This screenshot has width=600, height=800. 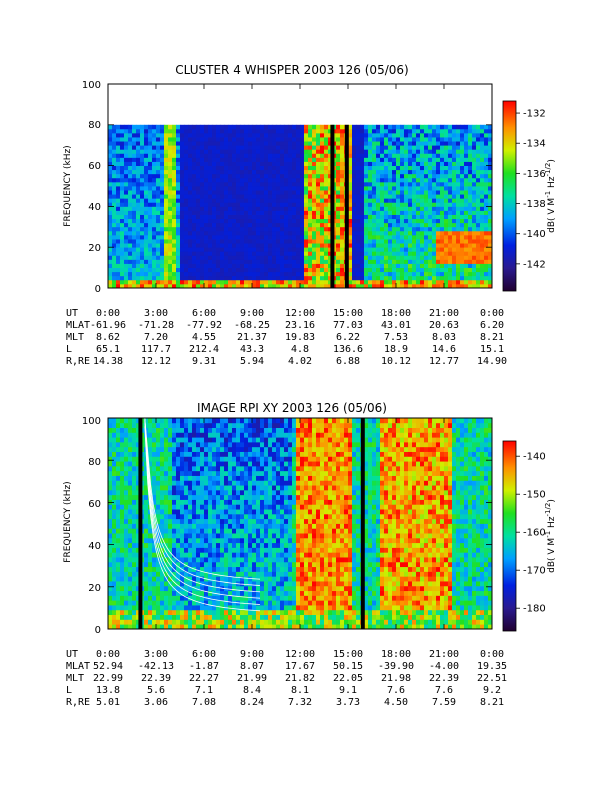 I want to click on ephemeris-value: 6.20, so click(x=492, y=325).